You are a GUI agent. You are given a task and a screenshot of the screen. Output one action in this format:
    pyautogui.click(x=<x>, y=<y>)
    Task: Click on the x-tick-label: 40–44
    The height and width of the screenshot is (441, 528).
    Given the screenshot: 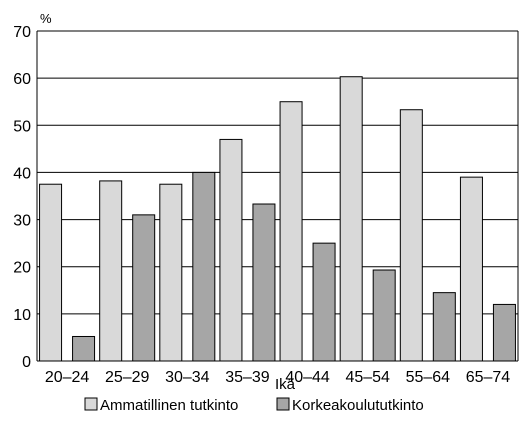 What is the action you would take?
    pyautogui.click(x=307, y=377)
    